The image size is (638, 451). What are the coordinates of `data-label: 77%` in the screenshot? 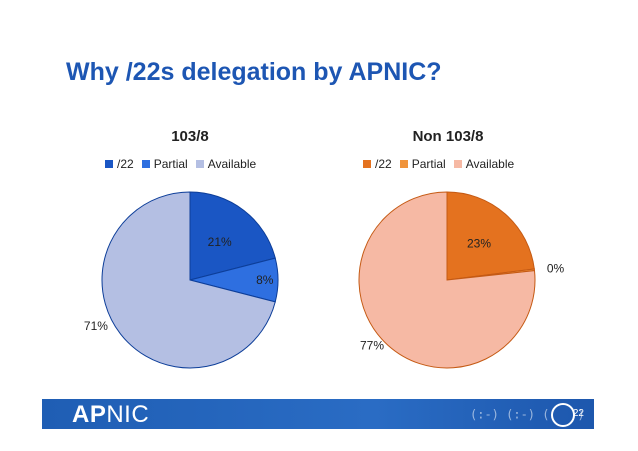 It's located at (372, 346).